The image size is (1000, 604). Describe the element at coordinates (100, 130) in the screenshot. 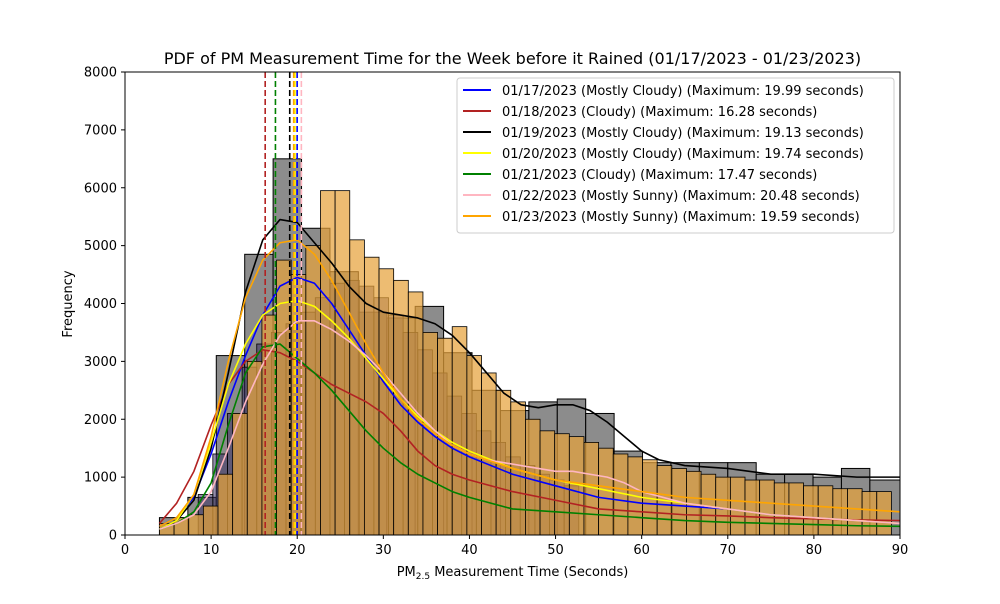

I see `y-tick-label-7: 7000` at that location.